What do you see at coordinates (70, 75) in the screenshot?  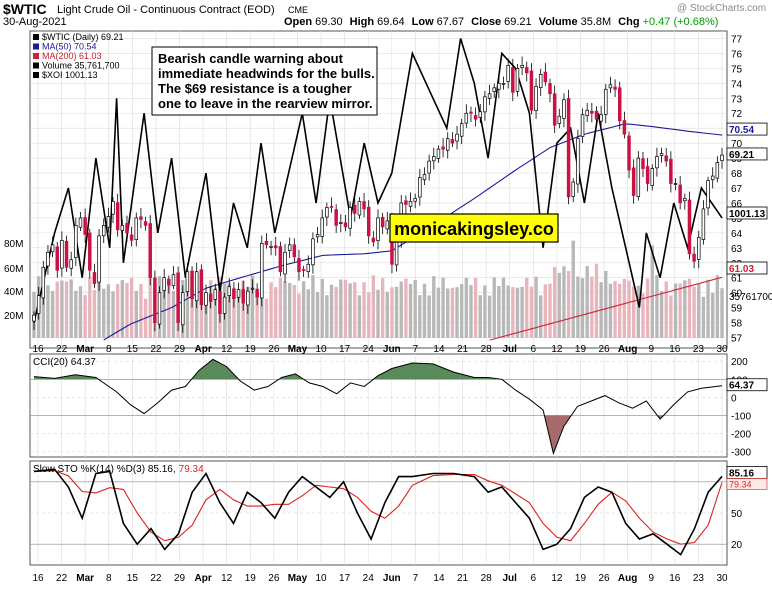 I see `legend-entry: $XOI 1001.13` at bounding box center [70, 75].